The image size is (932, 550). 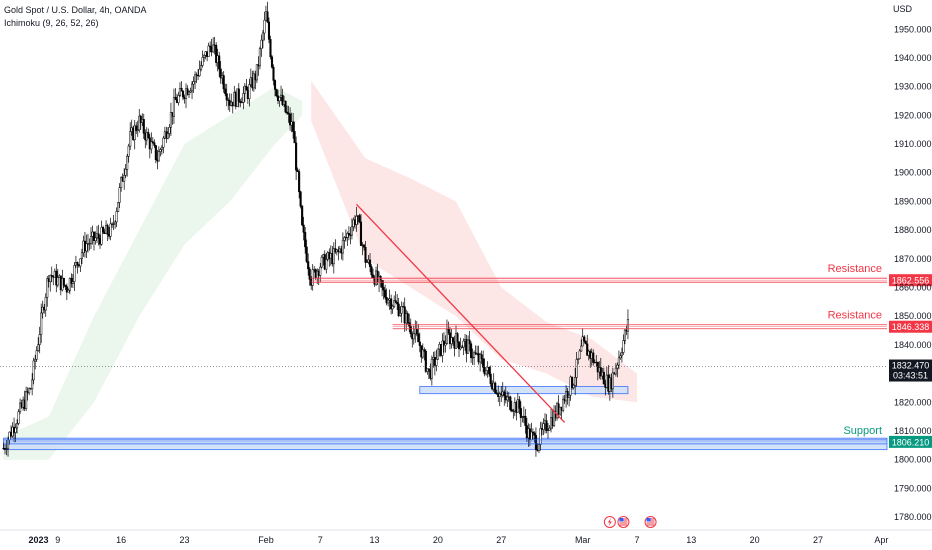 What do you see at coordinates (458, 540) in the screenshot?
I see `x-axis: 2023 9 16 23 Feb 7 13 20 27 Mar 7 13 20 27 Apr` at bounding box center [458, 540].